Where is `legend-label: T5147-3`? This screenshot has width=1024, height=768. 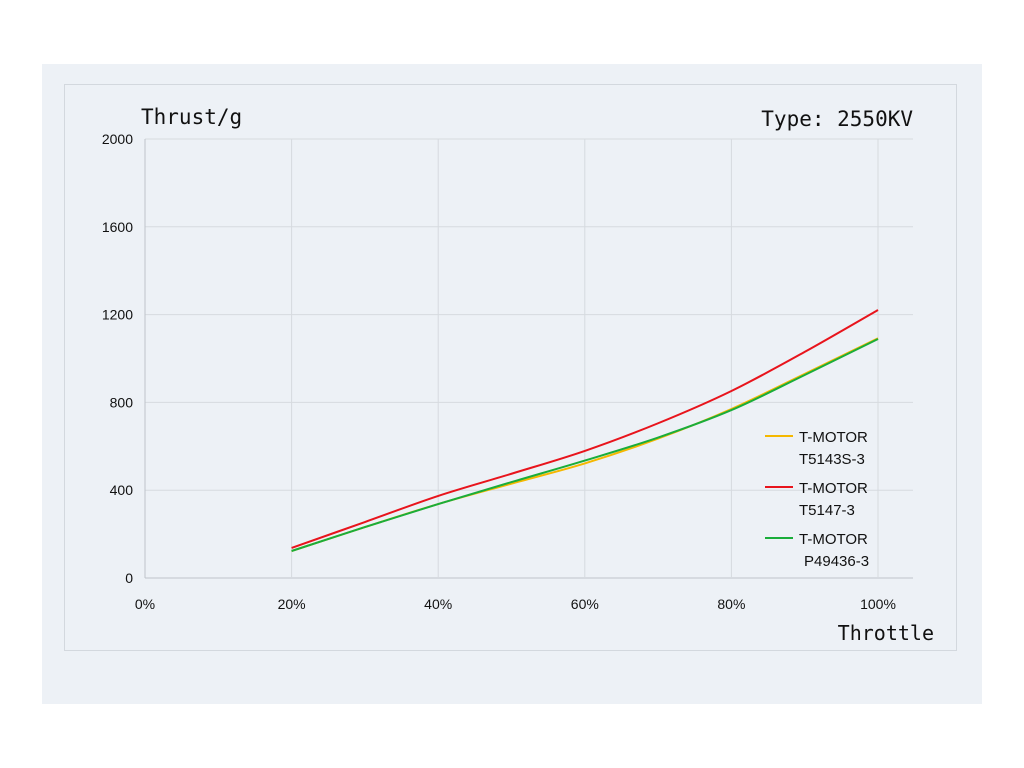
legend-label: T5147-3 is located at coordinates (827, 510).